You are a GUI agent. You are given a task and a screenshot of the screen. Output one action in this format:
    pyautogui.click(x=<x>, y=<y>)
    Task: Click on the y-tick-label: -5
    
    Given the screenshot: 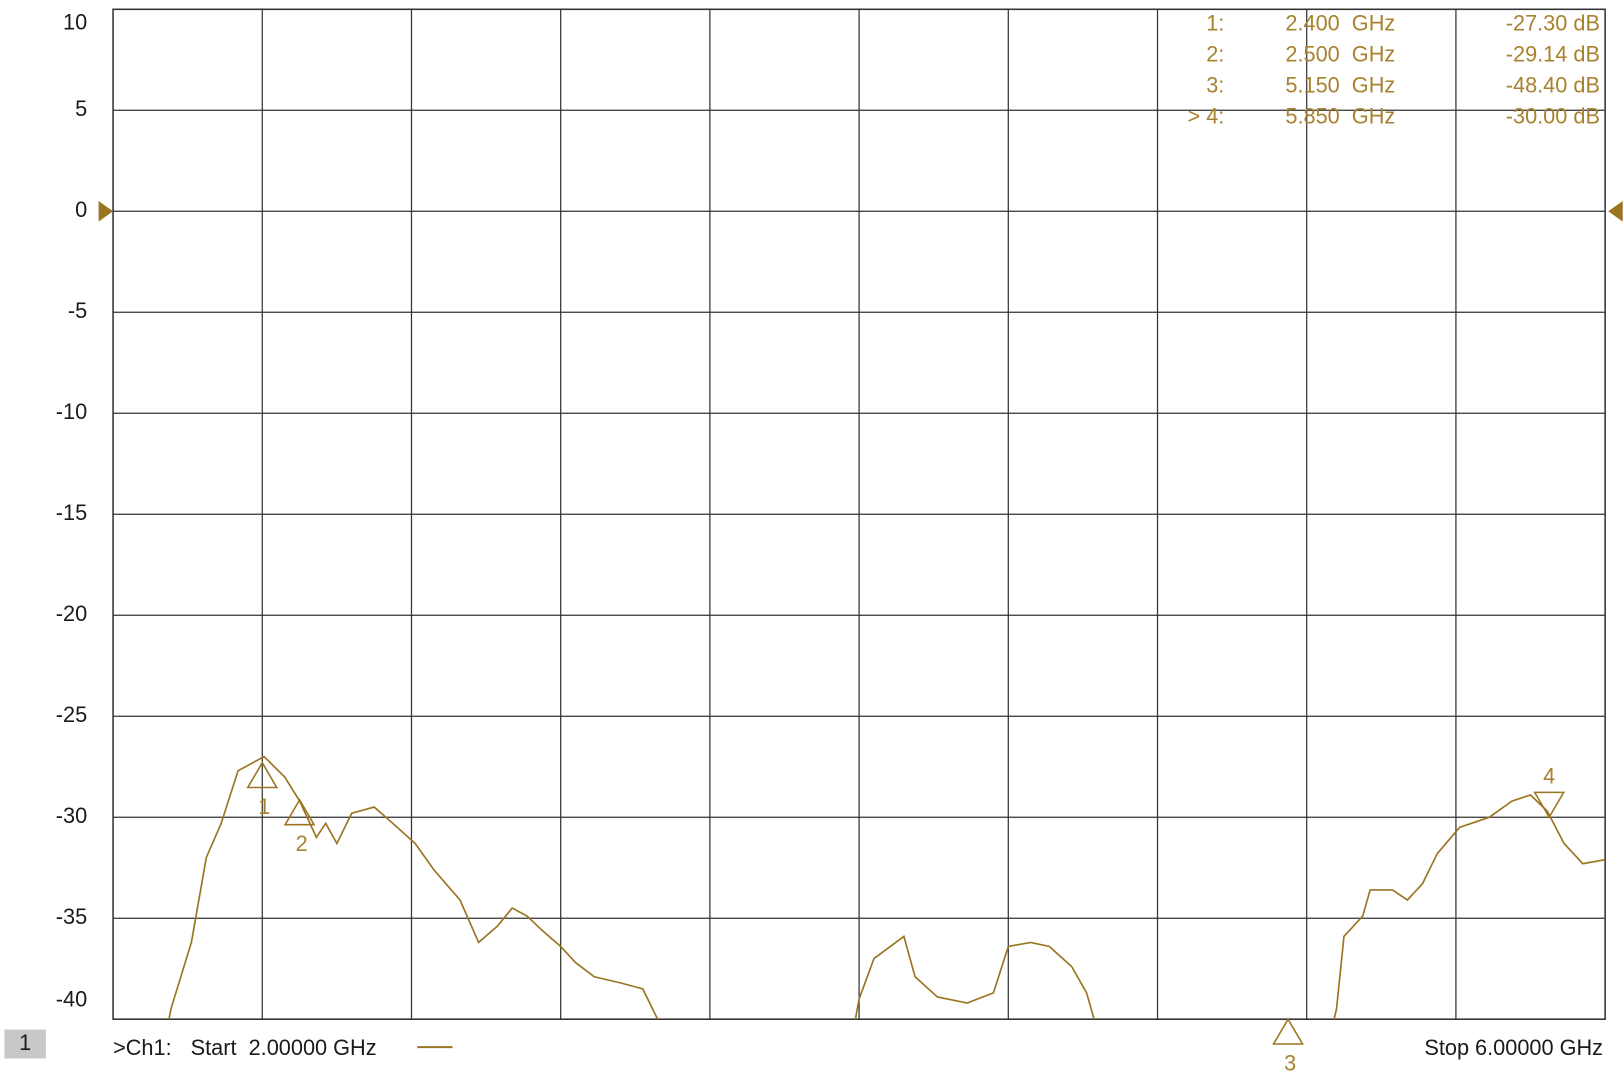 What is the action you would take?
    pyautogui.click(x=77, y=310)
    